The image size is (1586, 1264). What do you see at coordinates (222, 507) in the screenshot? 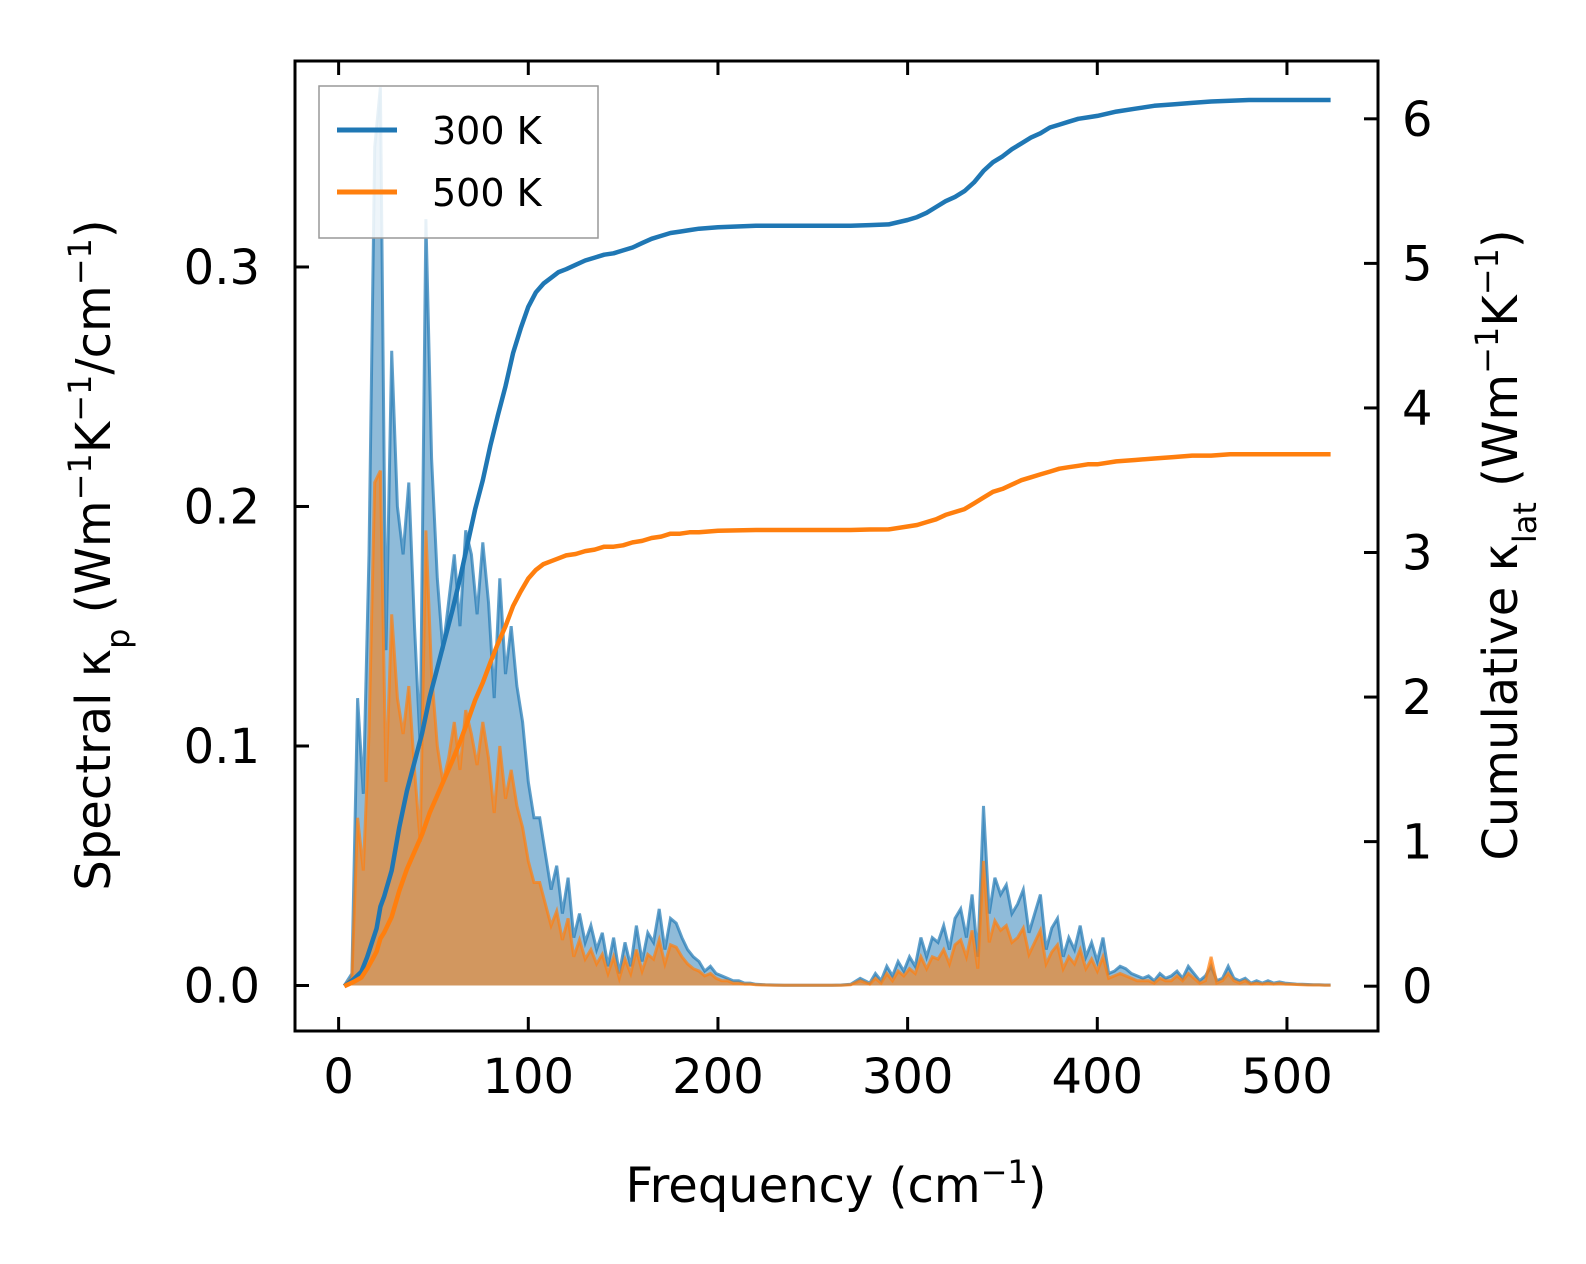
I see `y-left-tick-label: 0.2` at bounding box center [222, 507].